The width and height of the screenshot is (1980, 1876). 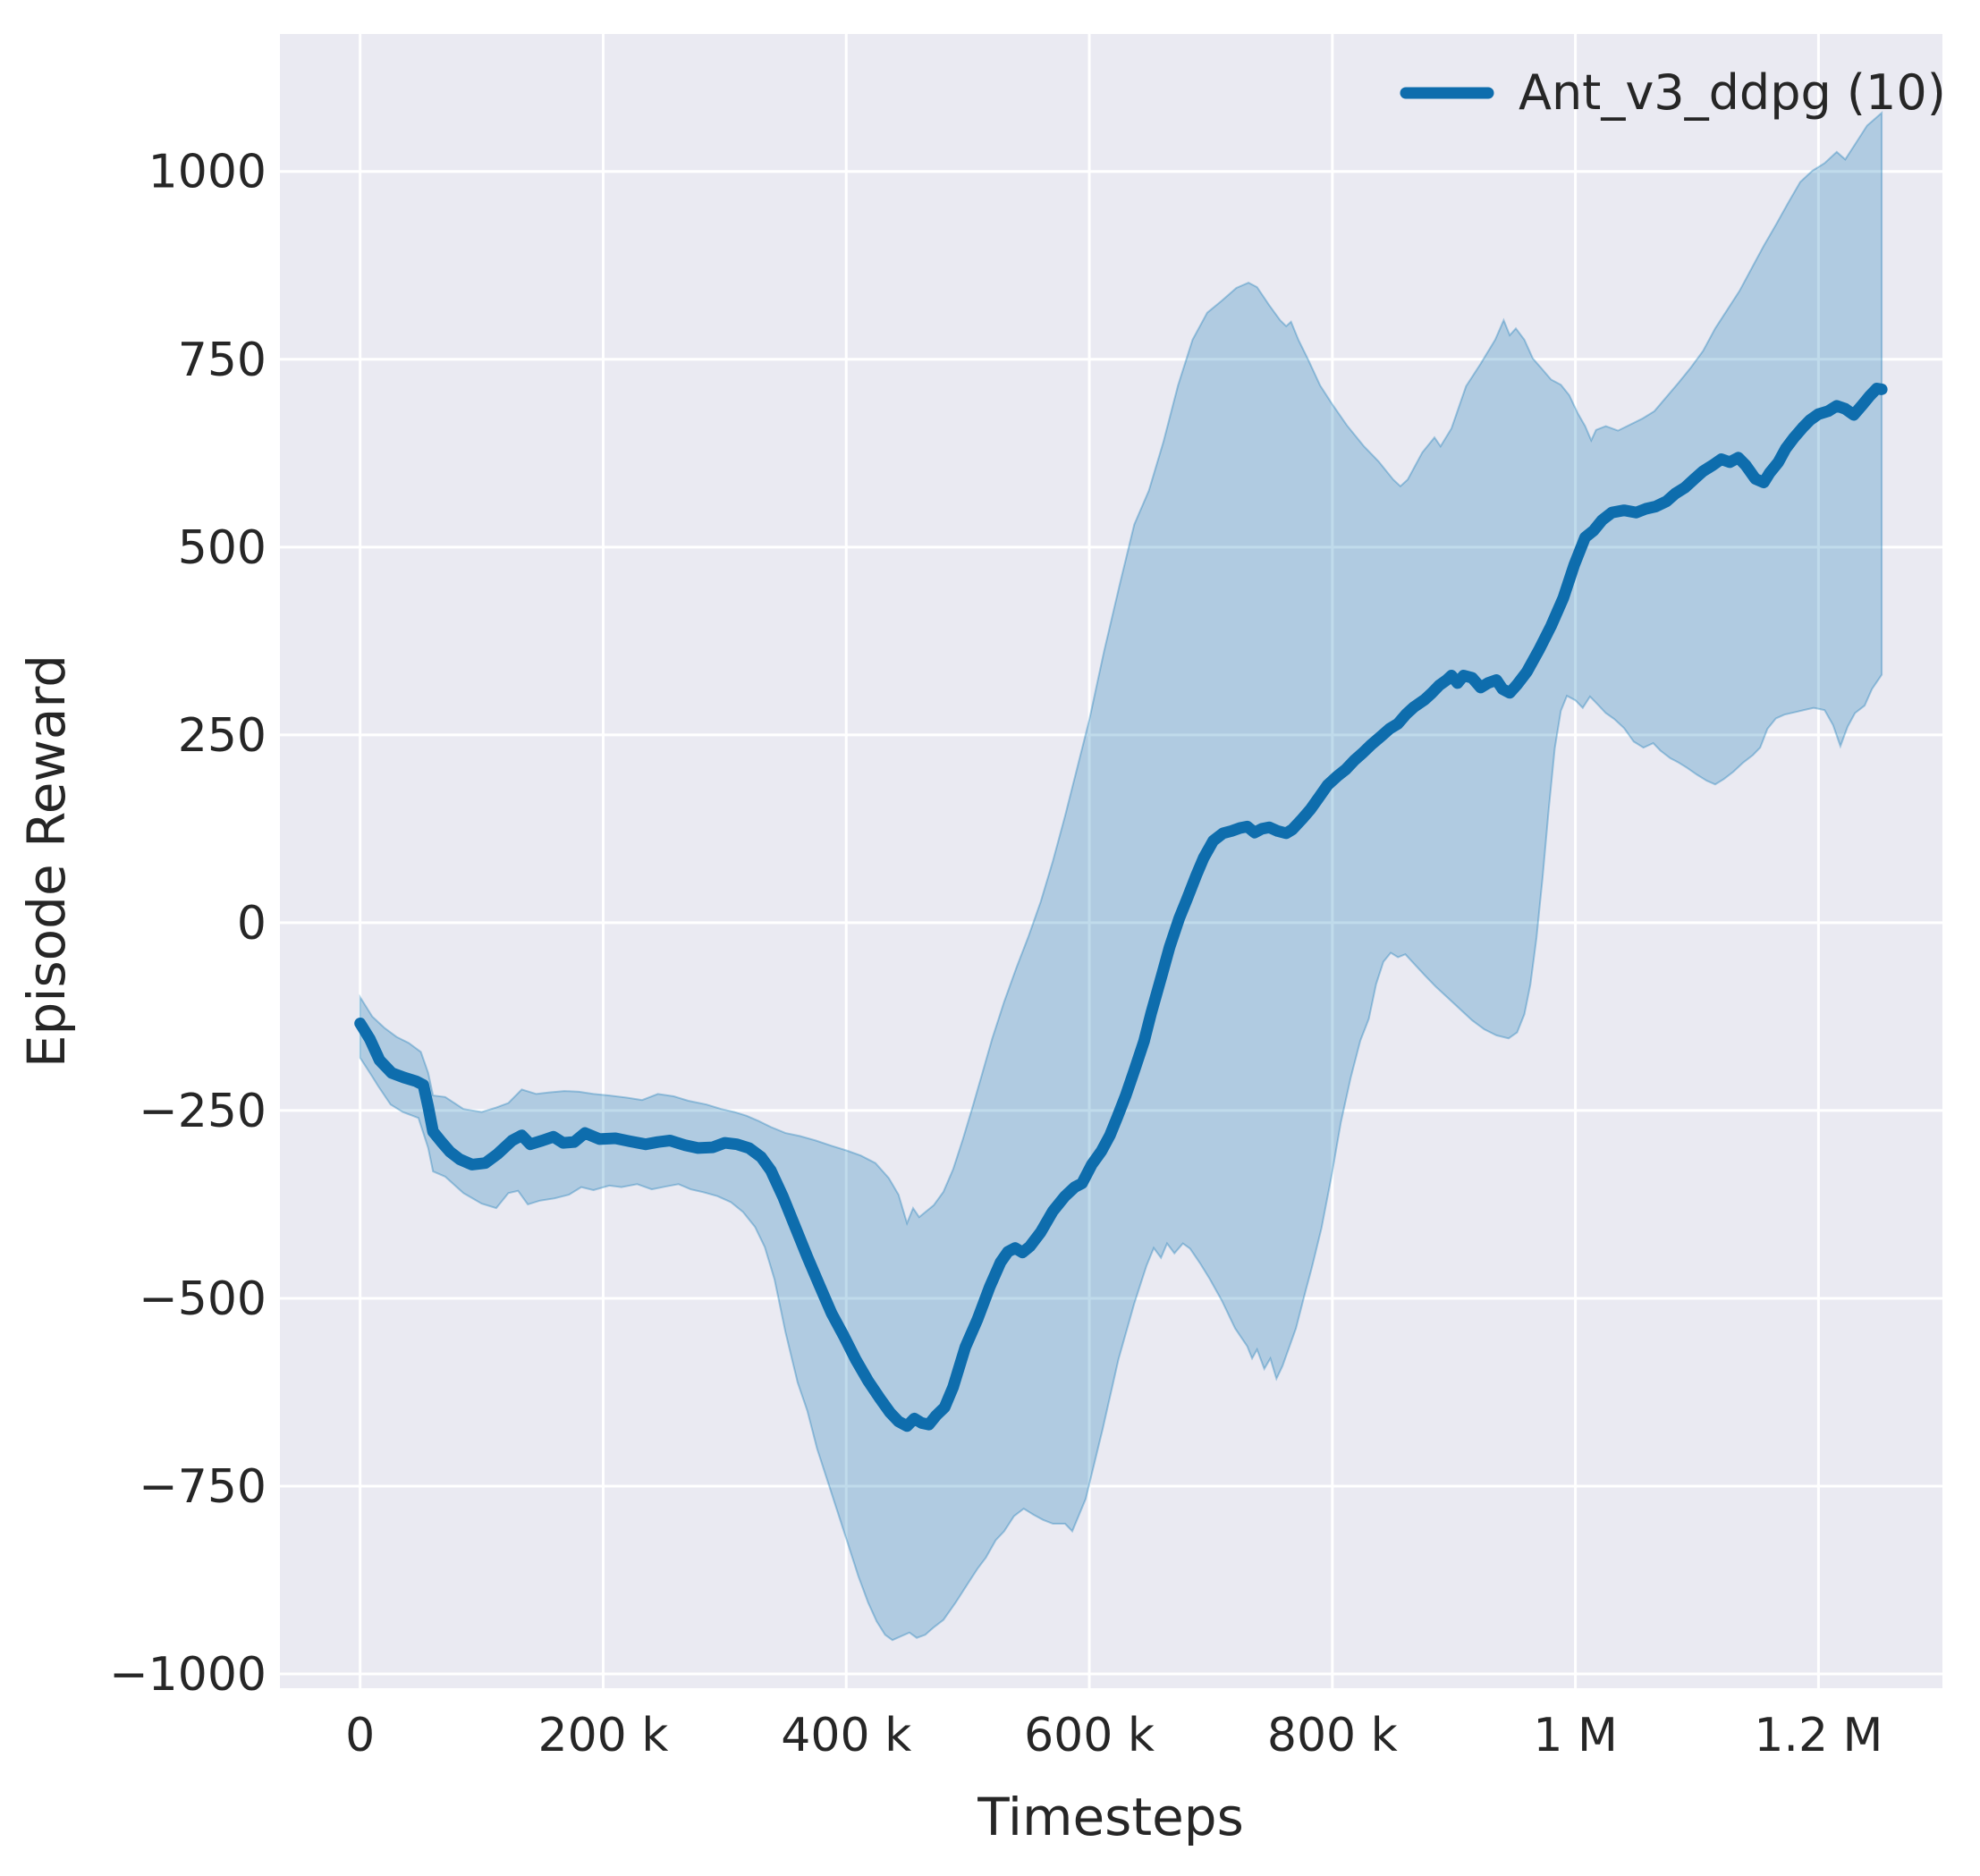 What do you see at coordinates (1332, 1735) in the screenshot?
I see `x-tick-label: 800 k` at bounding box center [1332, 1735].